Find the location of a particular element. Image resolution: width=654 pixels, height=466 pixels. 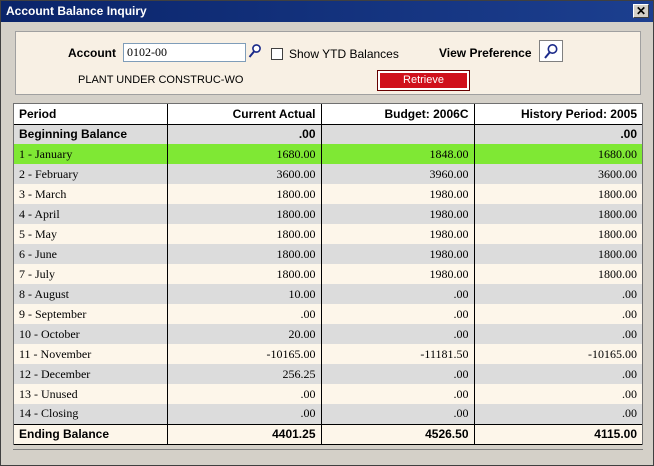

ending-current-cell: 4401.25 is located at coordinates (244, 434).